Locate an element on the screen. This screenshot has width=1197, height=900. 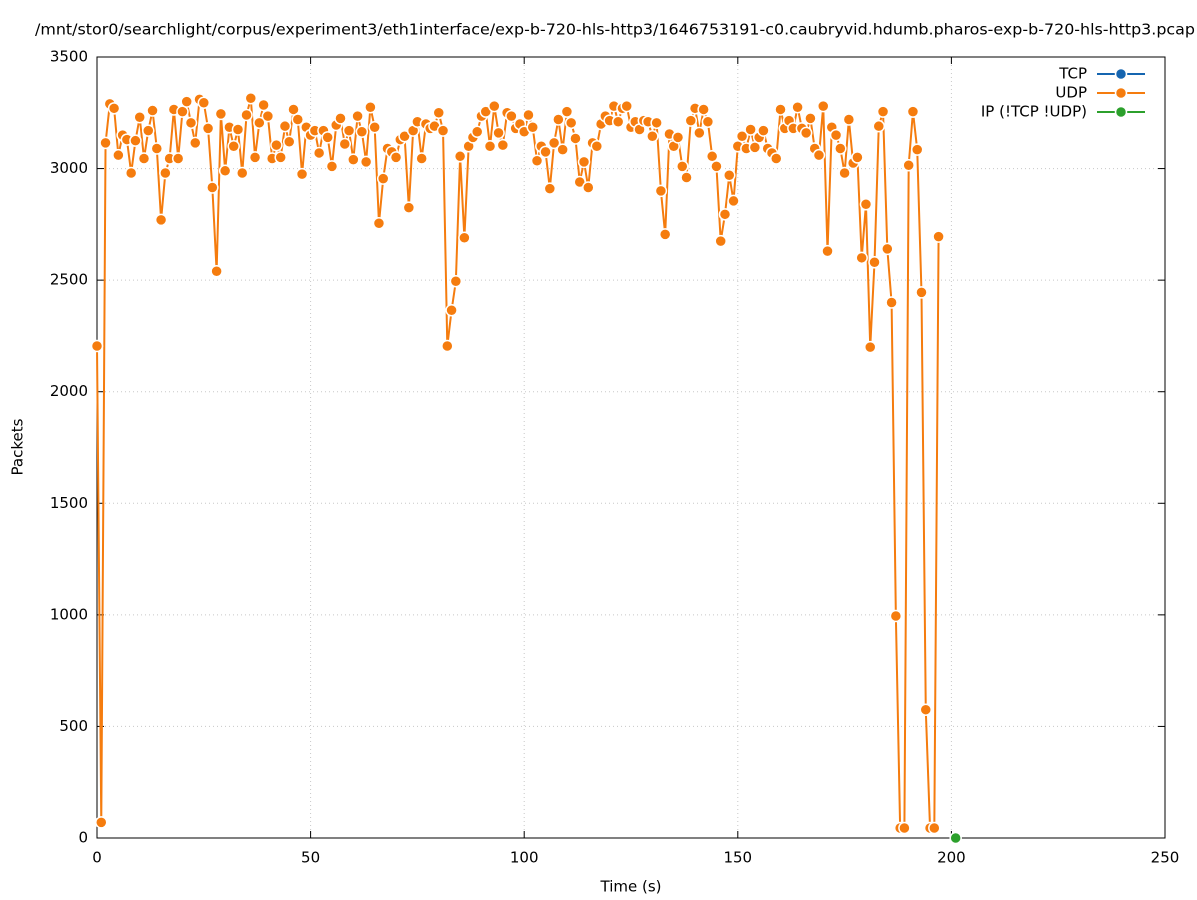
x-tick-label: 0 is located at coordinates (97, 858).